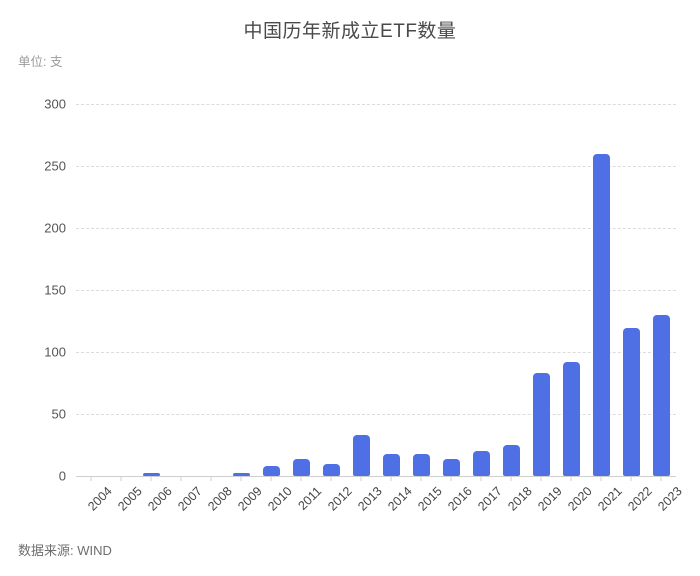 Image resolution: width=700 pixels, height=576 pixels. I want to click on x-label-slot: 2017, so click(485, 512).